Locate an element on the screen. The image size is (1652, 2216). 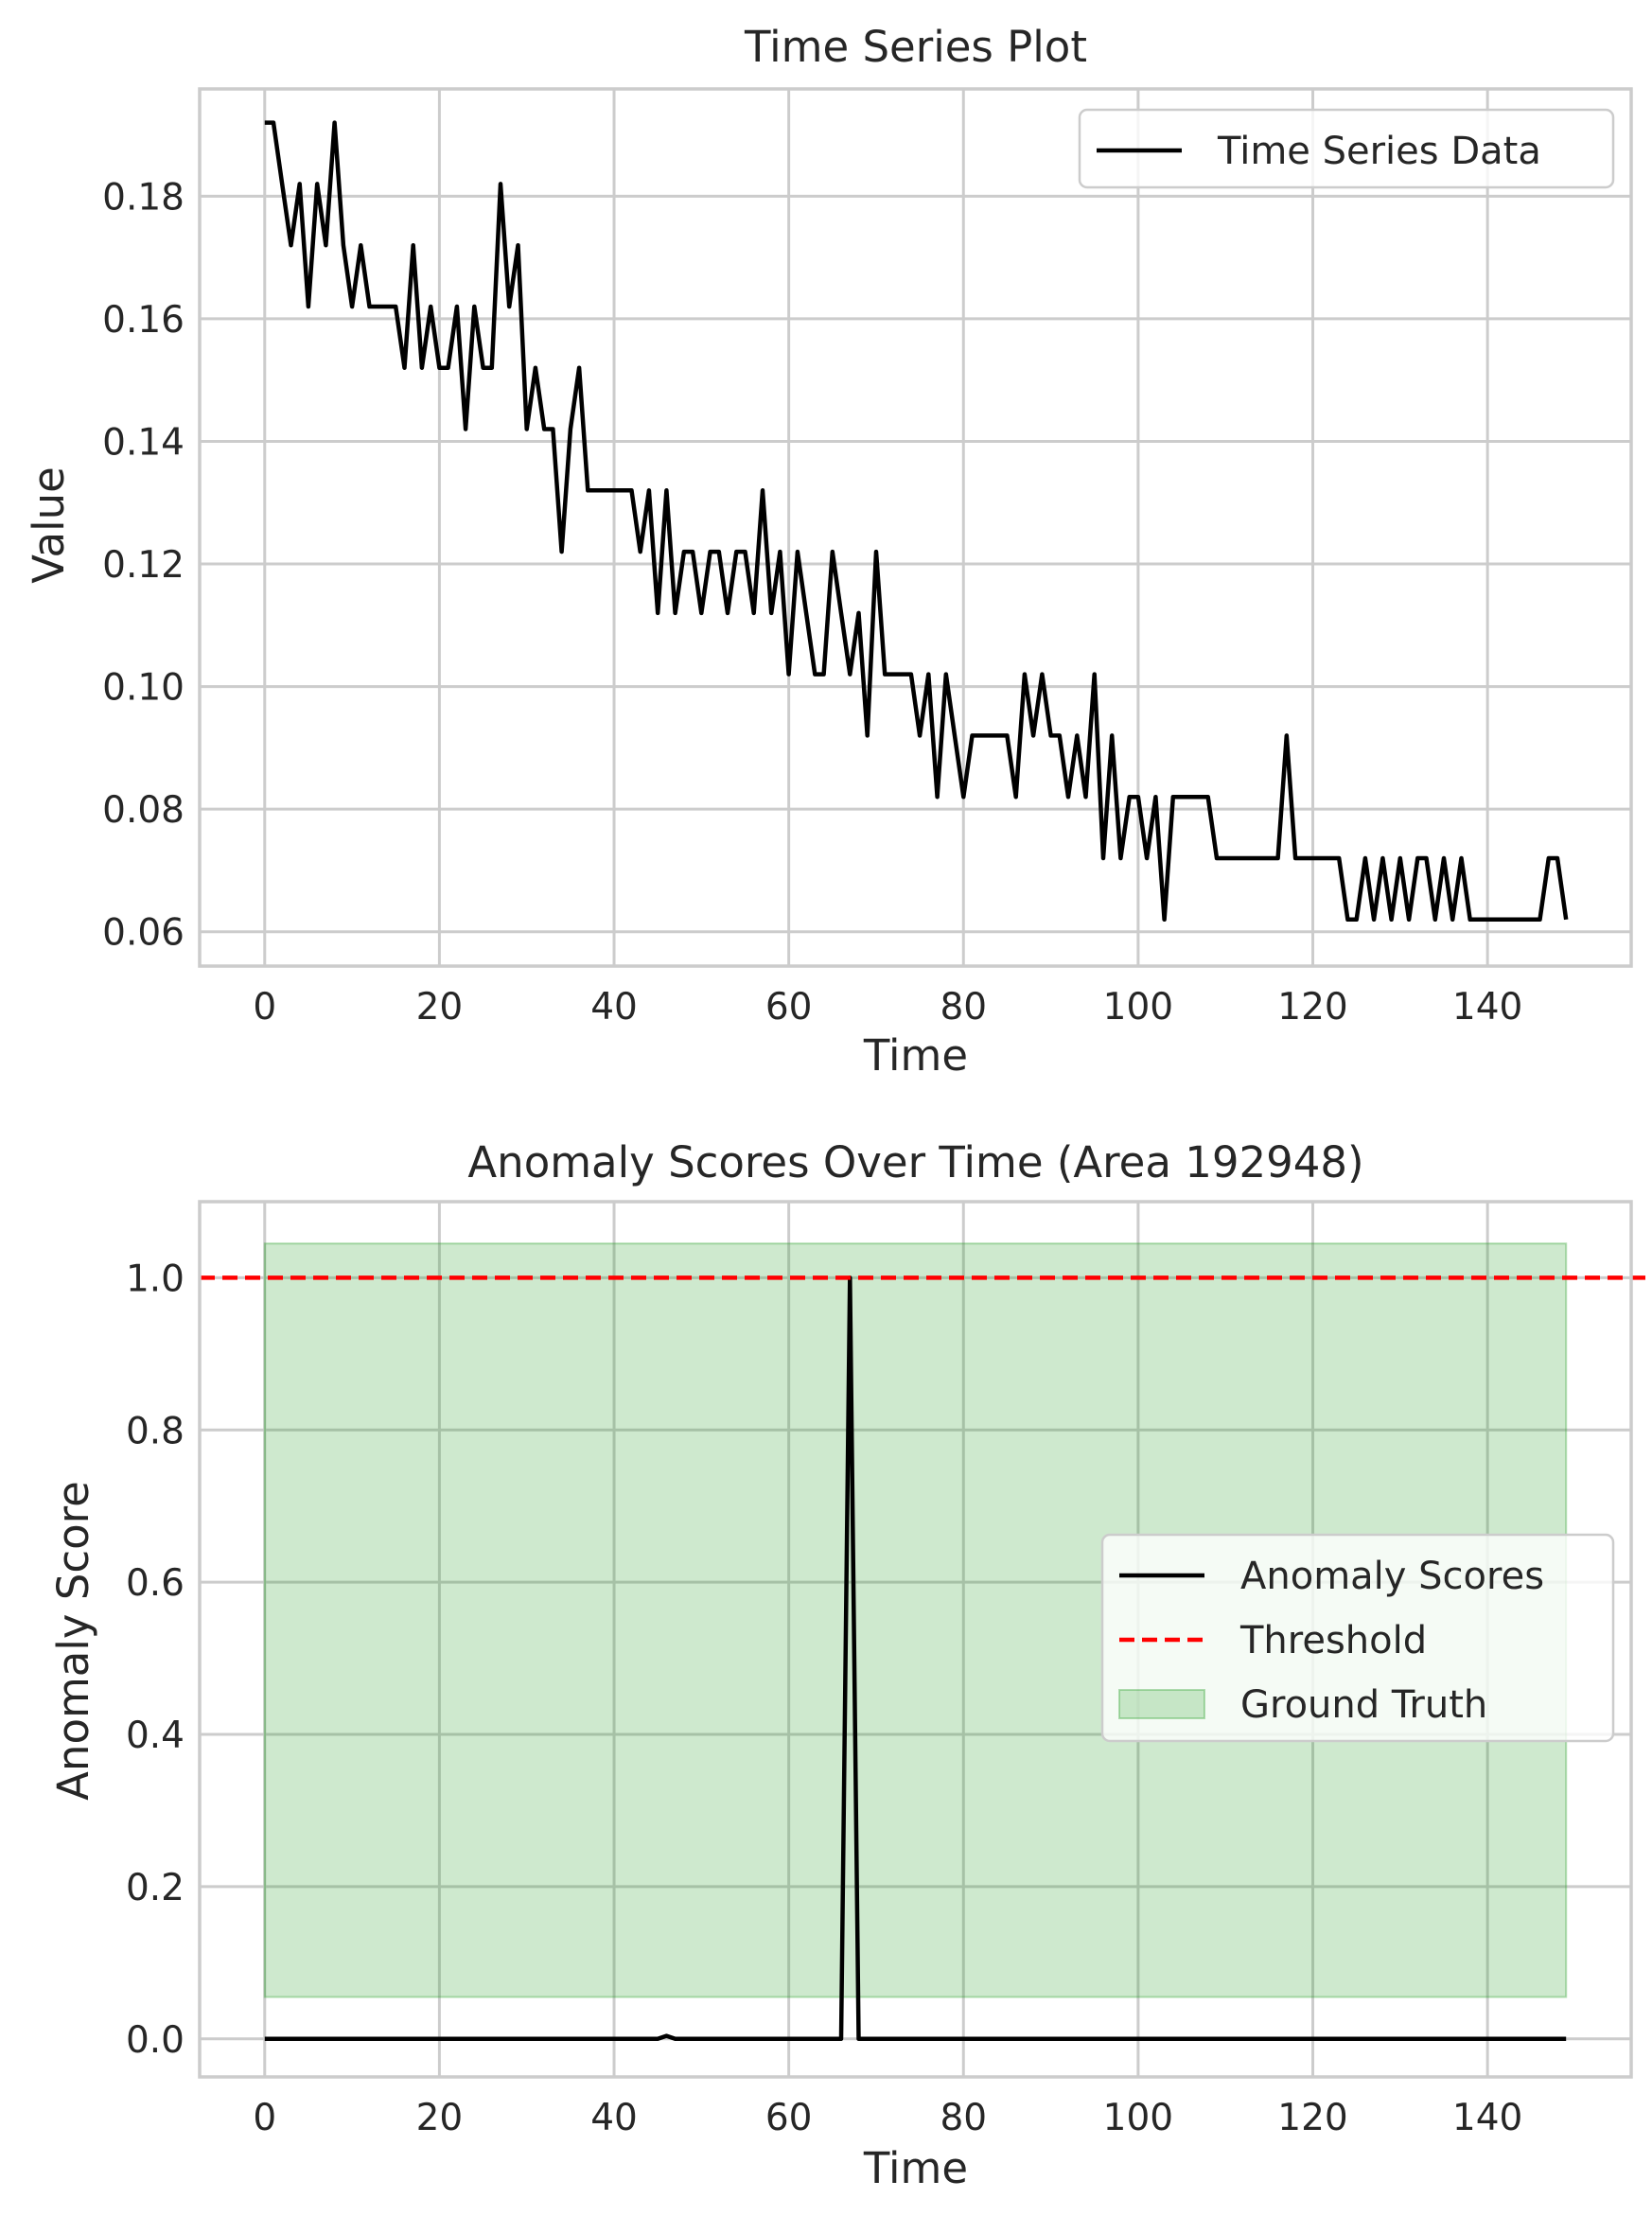
y-tick-label: 0.0 is located at coordinates (155, 2040).